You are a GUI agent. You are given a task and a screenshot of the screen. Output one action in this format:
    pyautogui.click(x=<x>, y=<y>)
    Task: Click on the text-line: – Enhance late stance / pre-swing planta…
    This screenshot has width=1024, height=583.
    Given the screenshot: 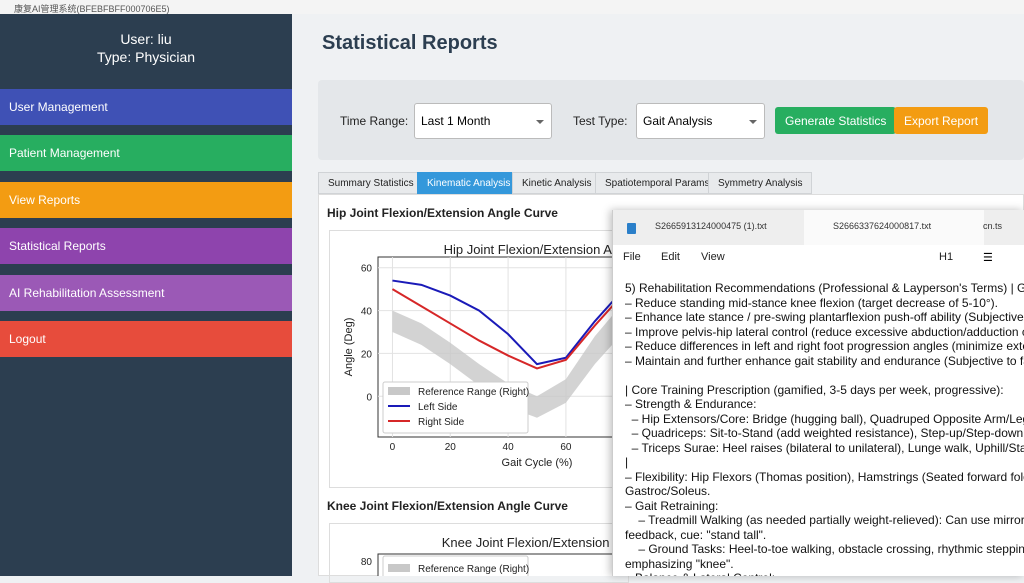 What is the action you would take?
    pyautogui.click(x=824, y=317)
    